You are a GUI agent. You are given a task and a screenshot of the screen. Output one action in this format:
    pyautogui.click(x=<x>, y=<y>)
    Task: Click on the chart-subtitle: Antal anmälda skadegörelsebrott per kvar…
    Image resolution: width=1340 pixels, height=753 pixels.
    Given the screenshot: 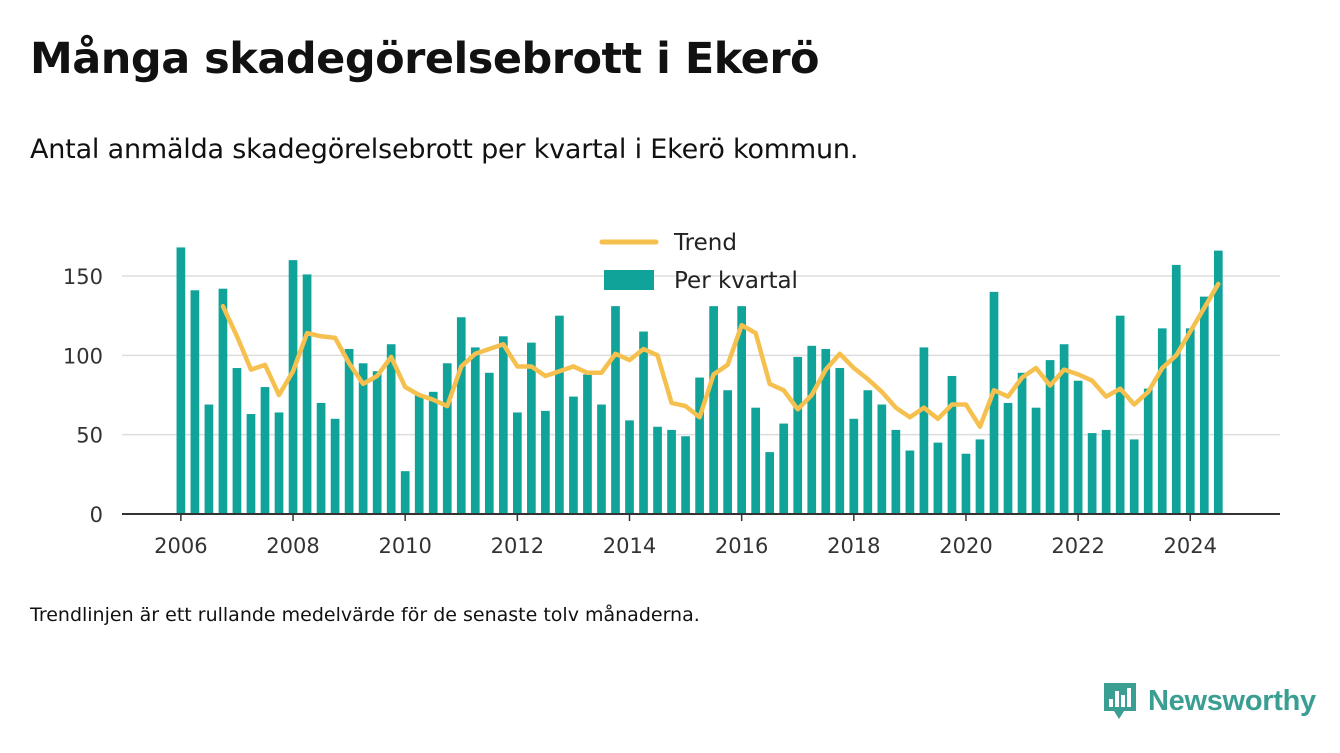 What is the action you would take?
    pyautogui.click(x=444, y=149)
    